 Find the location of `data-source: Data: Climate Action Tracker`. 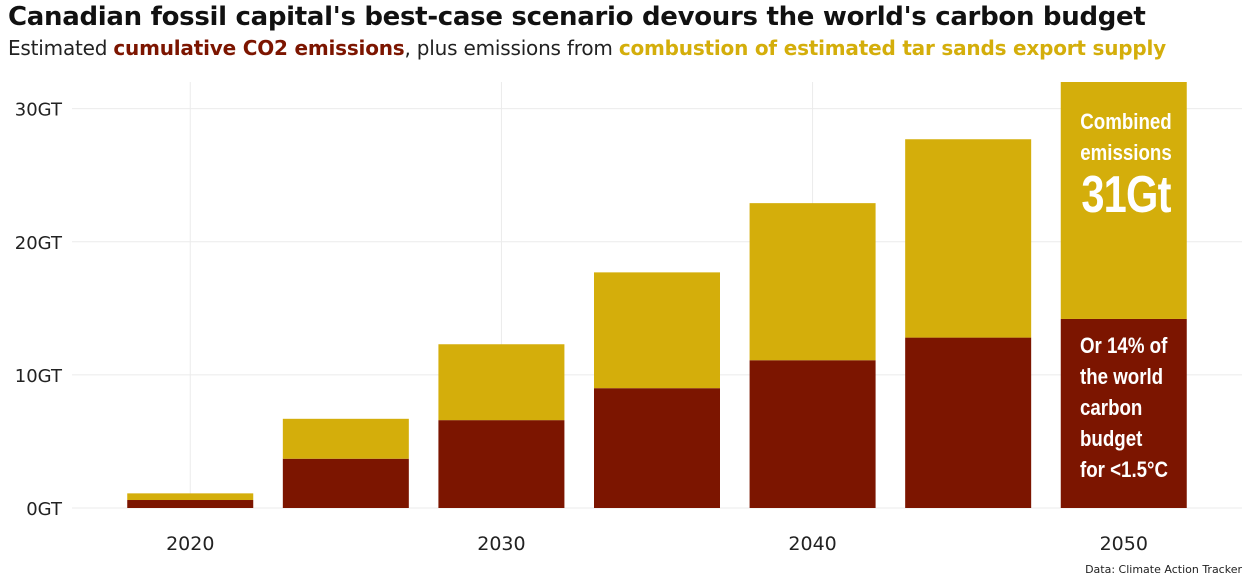

data-source: Data: Climate Action Tracker is located at coordinates (1163, 569).